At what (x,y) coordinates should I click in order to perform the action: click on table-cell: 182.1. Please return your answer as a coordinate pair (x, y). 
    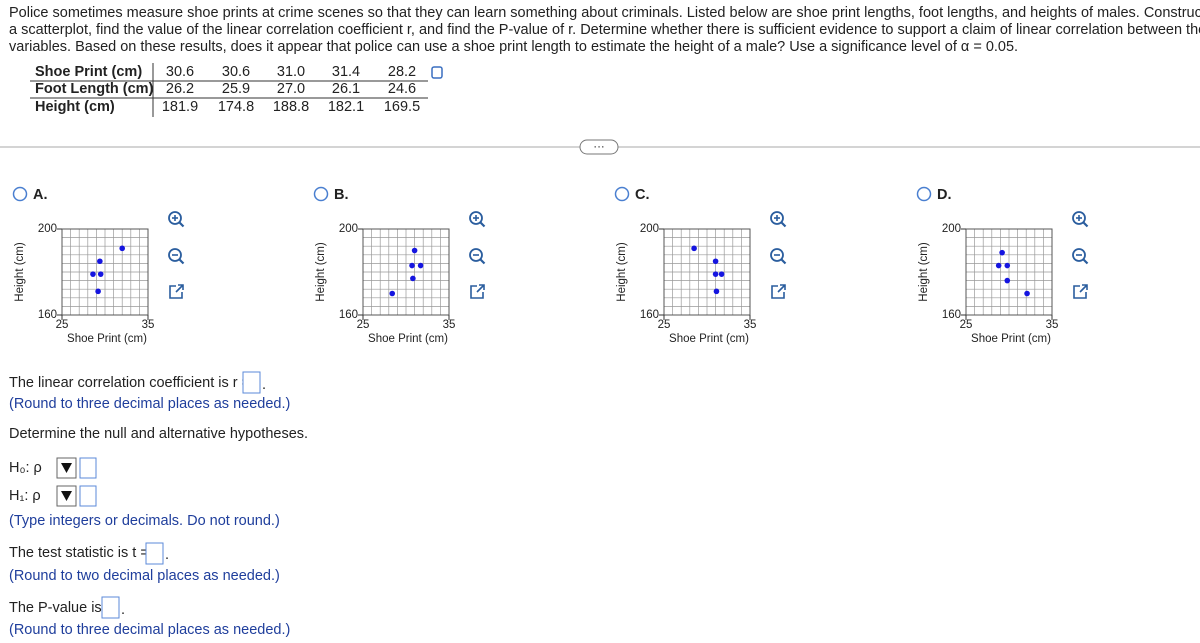
    Looking at the image, I should click on (346, 107).